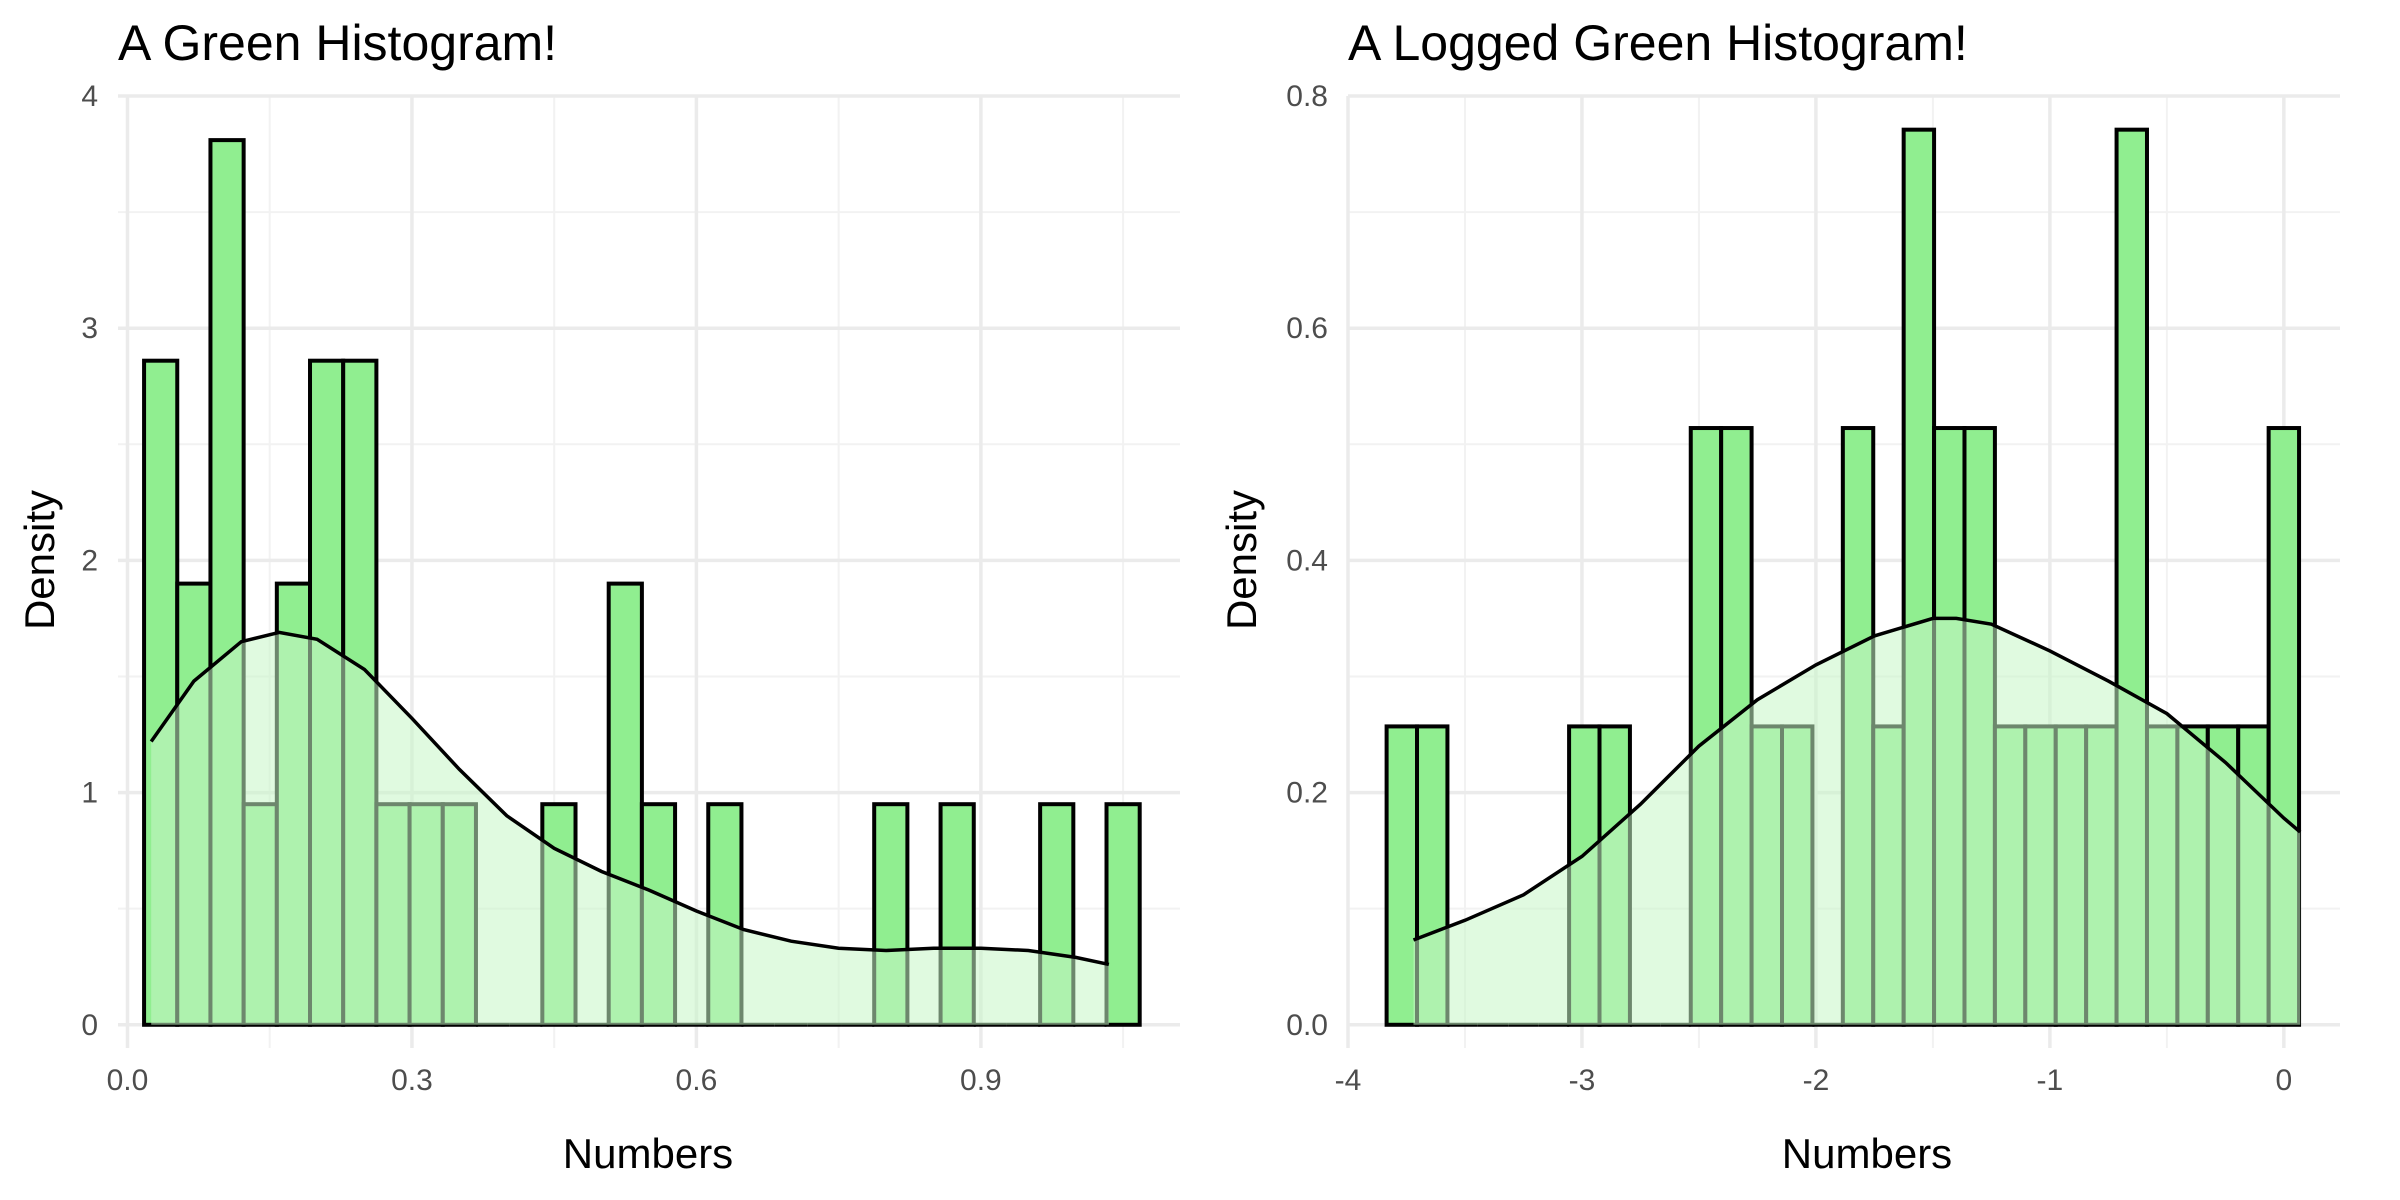  Describe the element at coordinates (1307, 1025) in the screenshot. I see `y-tick-label: 0.0` at that location.